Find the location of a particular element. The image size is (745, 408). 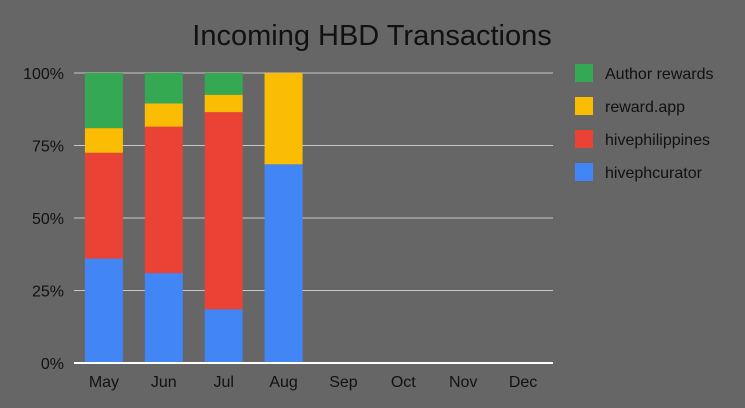

x-tick-label: Nov is located at coordinates (463, 382).